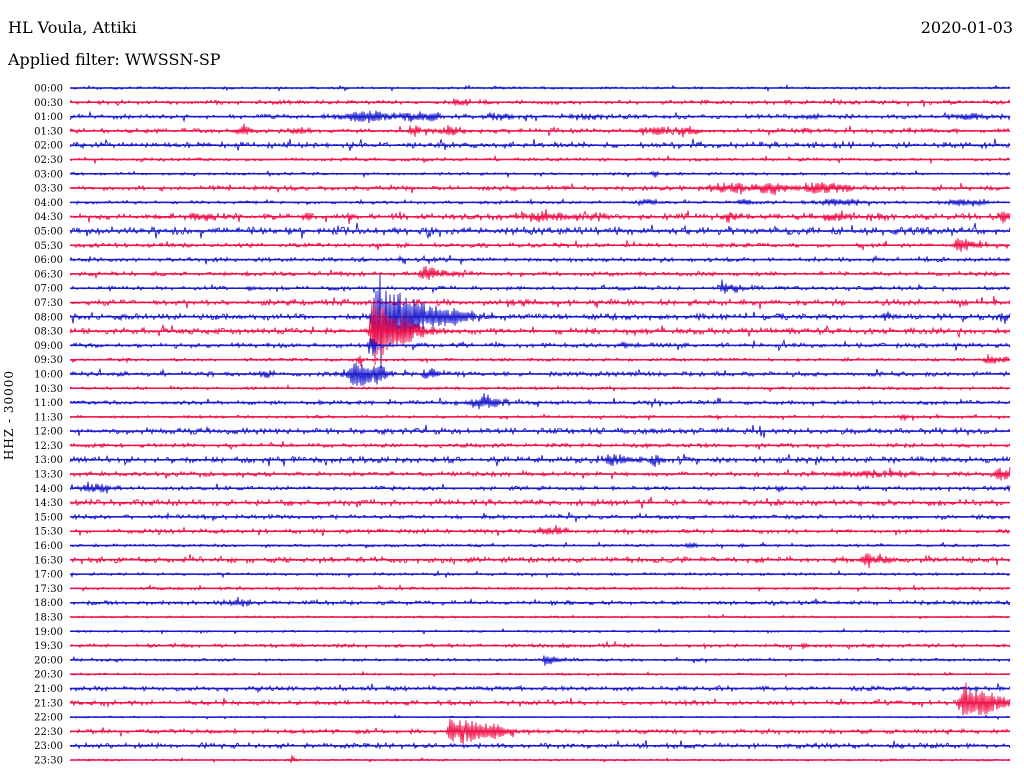  What do you see at coordinates (540, 174) in the screenshot?
I see `trace-row-03:00` at bounding box center [540, 174].